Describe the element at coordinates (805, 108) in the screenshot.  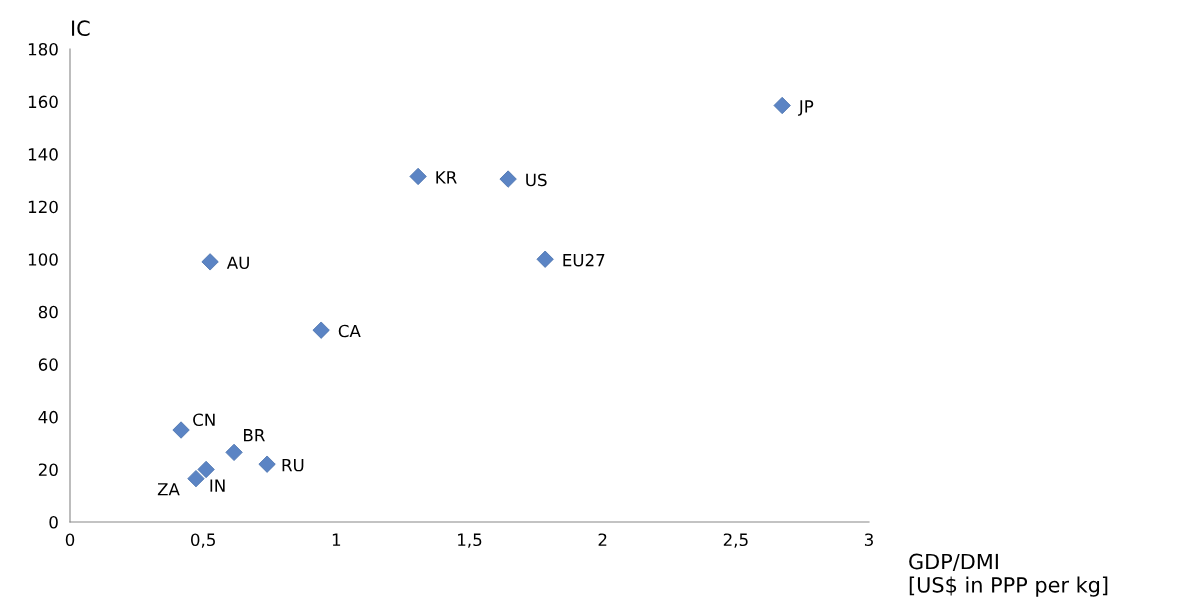
I see `annotation: JP` at that location.